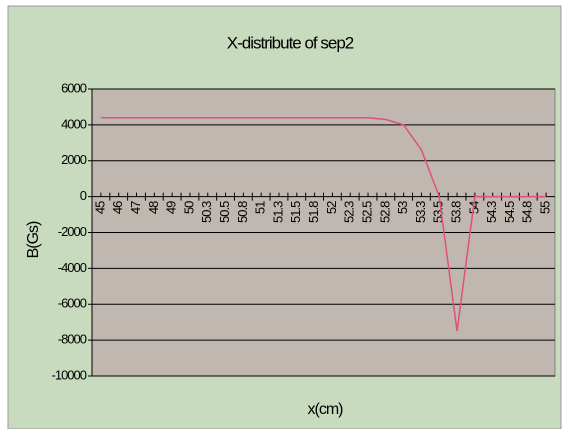 This screenshot has height=429, width=563. Describe the element at coordinates (74, 159) in the screenshot. I see `y-tick-label: 2000` at that location.